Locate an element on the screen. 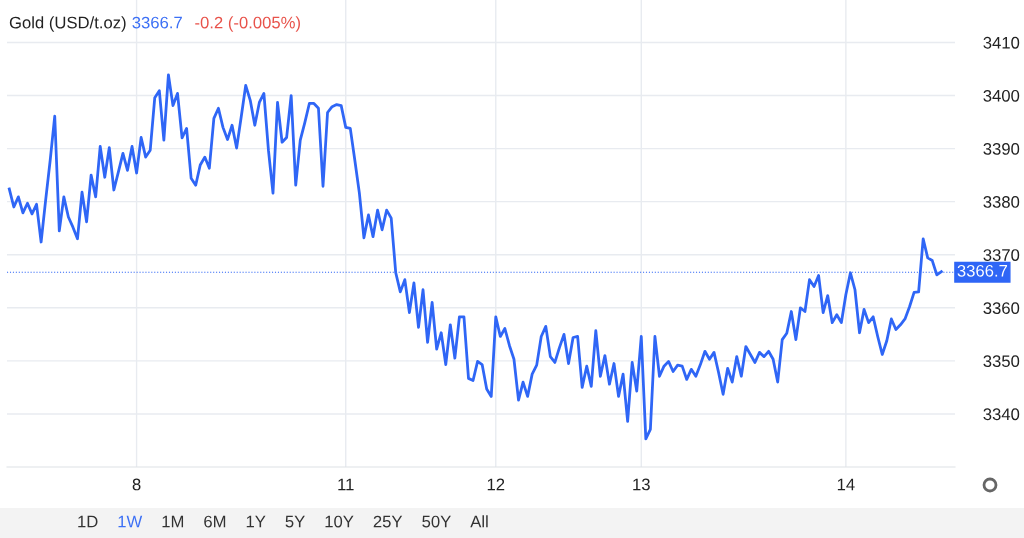  y-tick-label: 3410 is located at coordinates (1001, 42).